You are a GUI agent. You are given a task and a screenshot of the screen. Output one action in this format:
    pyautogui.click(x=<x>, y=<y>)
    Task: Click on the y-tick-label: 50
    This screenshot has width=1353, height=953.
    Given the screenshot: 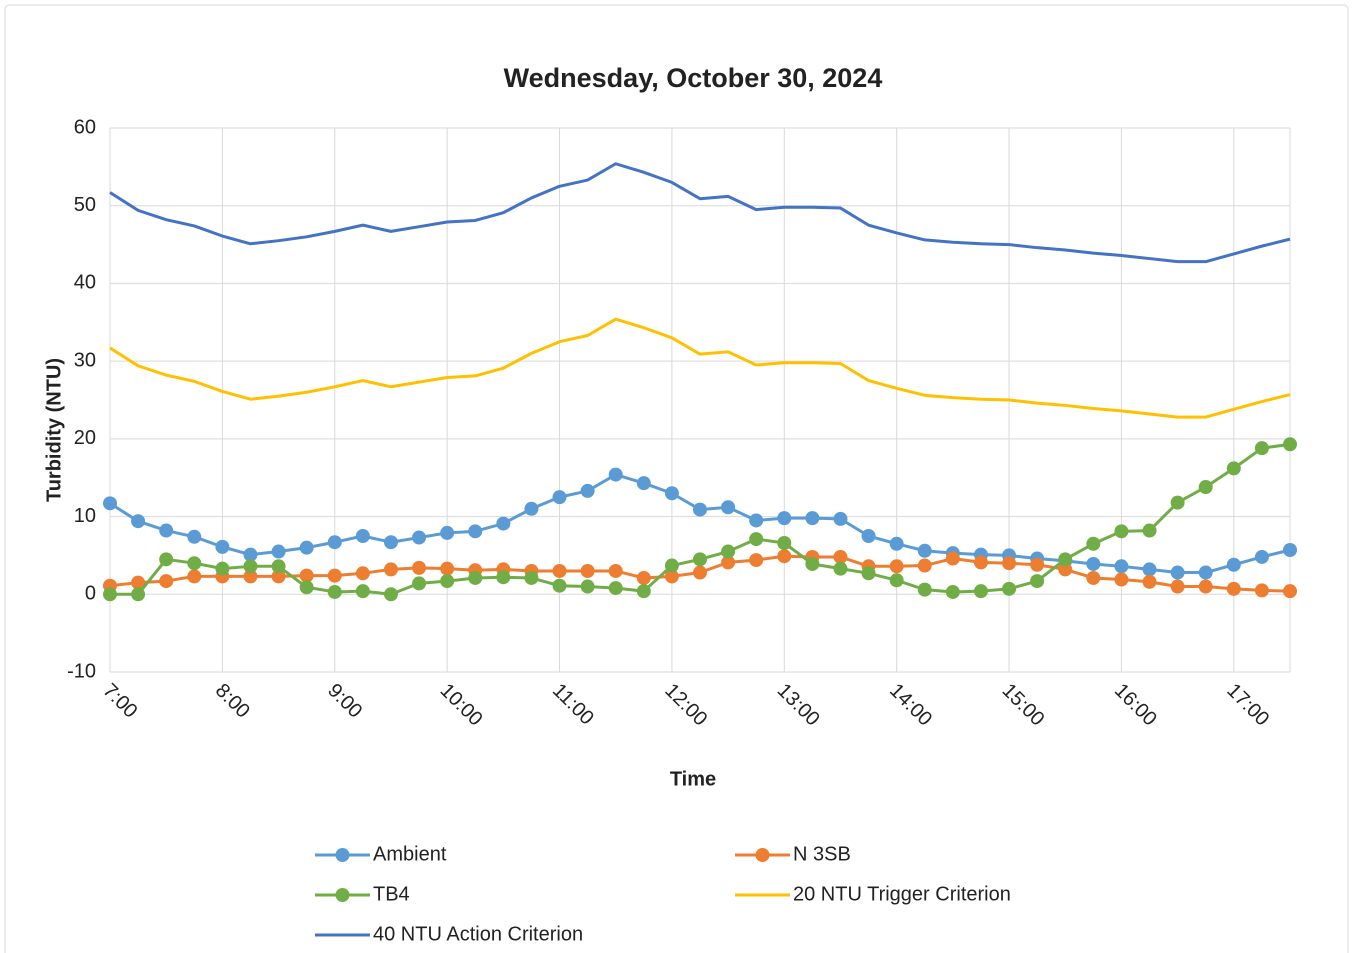 What is the action you would take?
    pyautogui.click(x=85, y=205)
    